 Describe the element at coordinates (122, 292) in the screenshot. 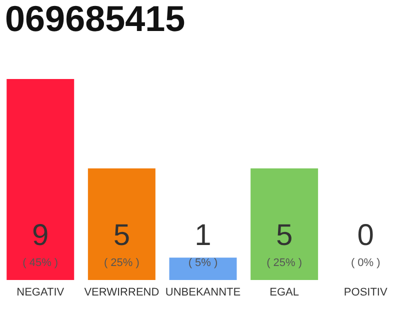

I see `x-tick-label: VERWIRREND` at that location.